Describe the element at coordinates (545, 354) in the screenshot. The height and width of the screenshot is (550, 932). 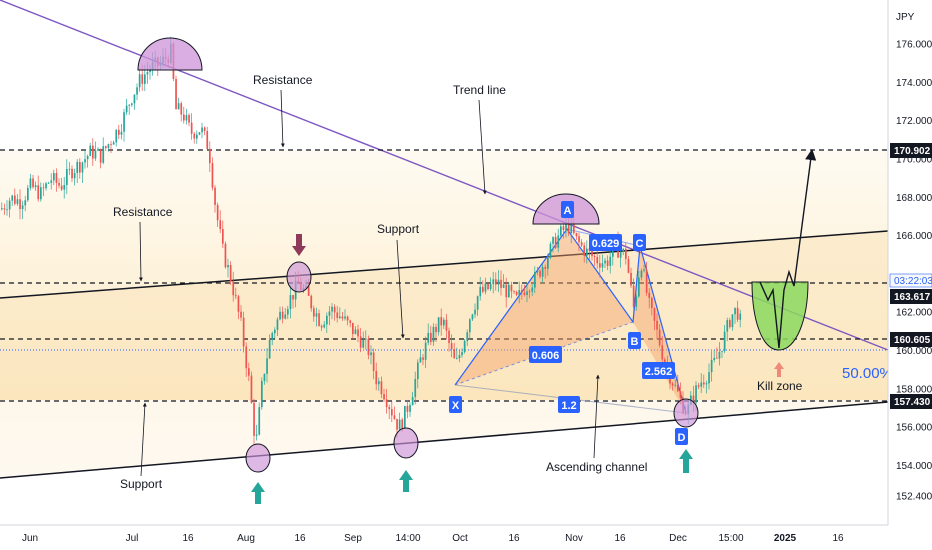
I see `fib-ratio-0606: 0.606` at that location.